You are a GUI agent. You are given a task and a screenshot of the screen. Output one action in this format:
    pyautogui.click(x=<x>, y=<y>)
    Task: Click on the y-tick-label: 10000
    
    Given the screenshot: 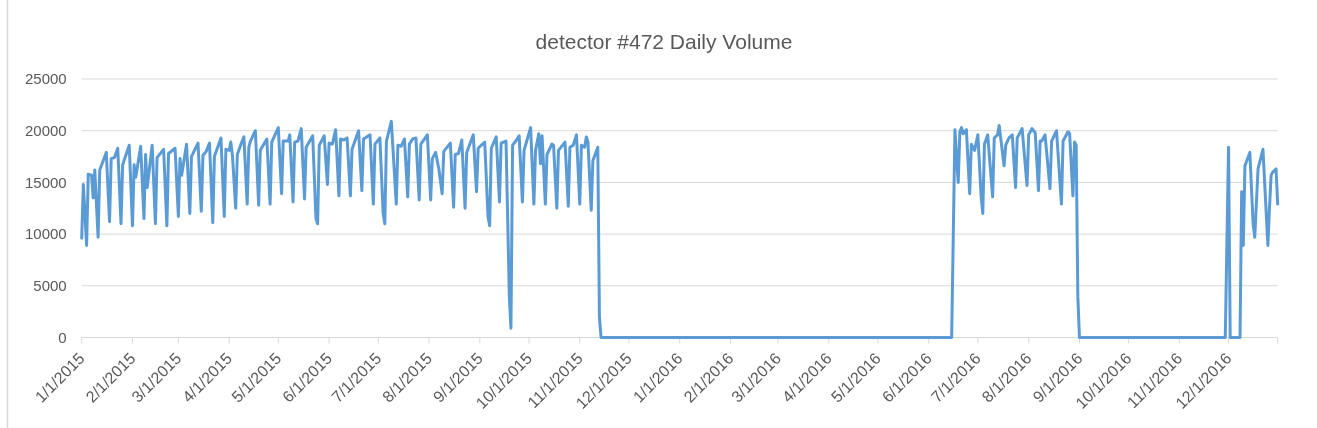 What is the action you would take?
    pyautogui.click(x=45, y=234)
    